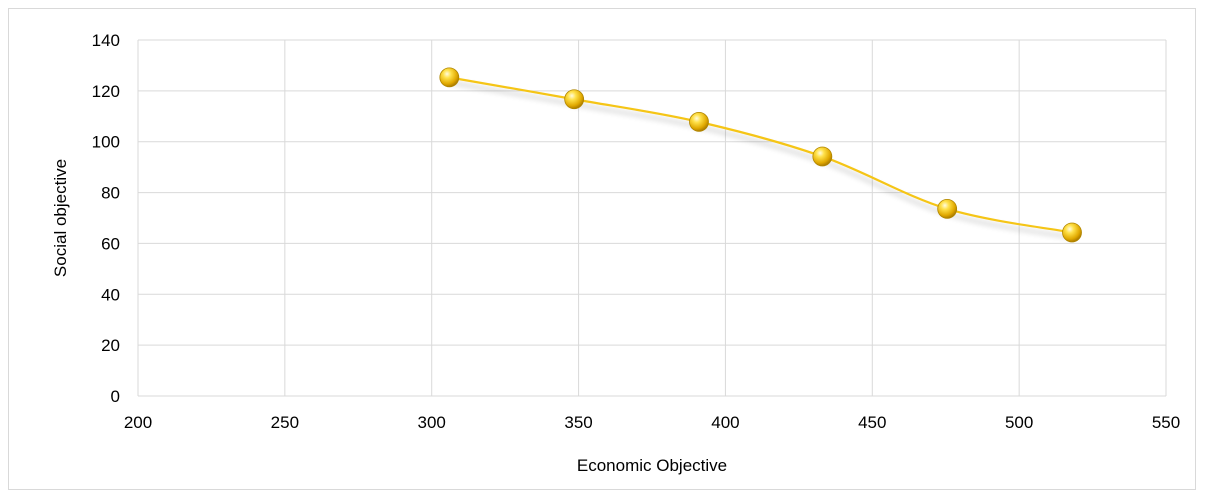 The width and height of the screenshot is (1206, 501). What do you see at coordinates (110, 294) in the screenshot?
I see `y-tick-label: 40` at bounding box center [110, 294].